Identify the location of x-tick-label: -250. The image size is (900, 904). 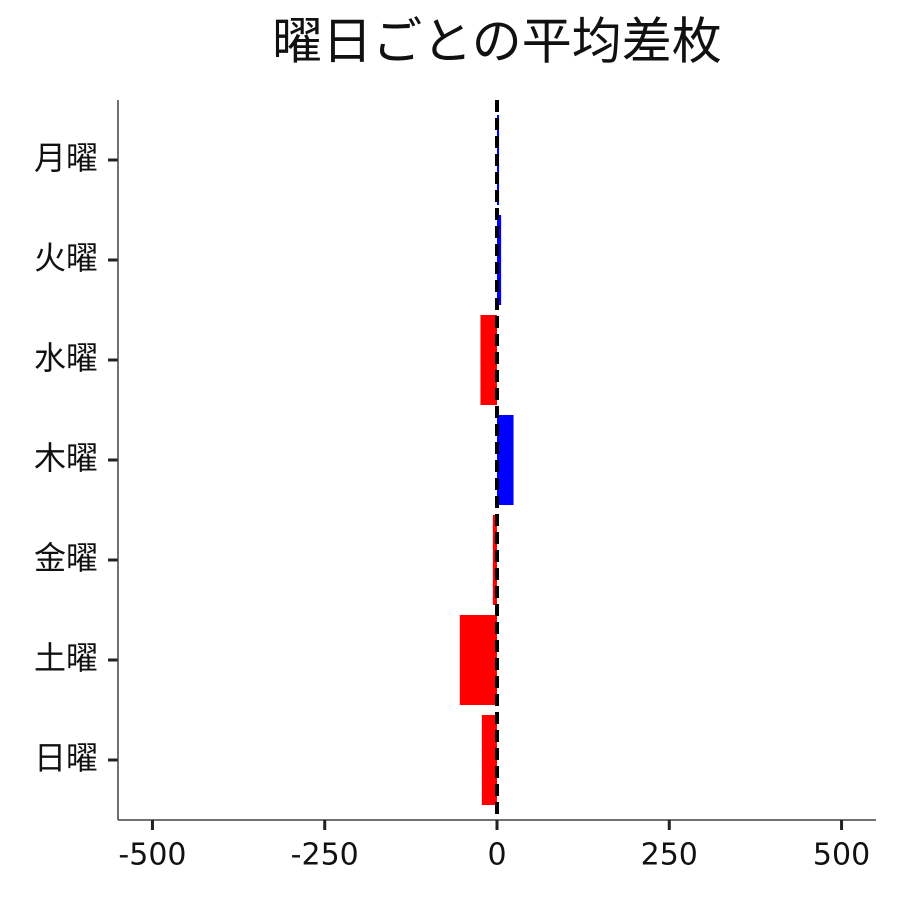
(325, 855).